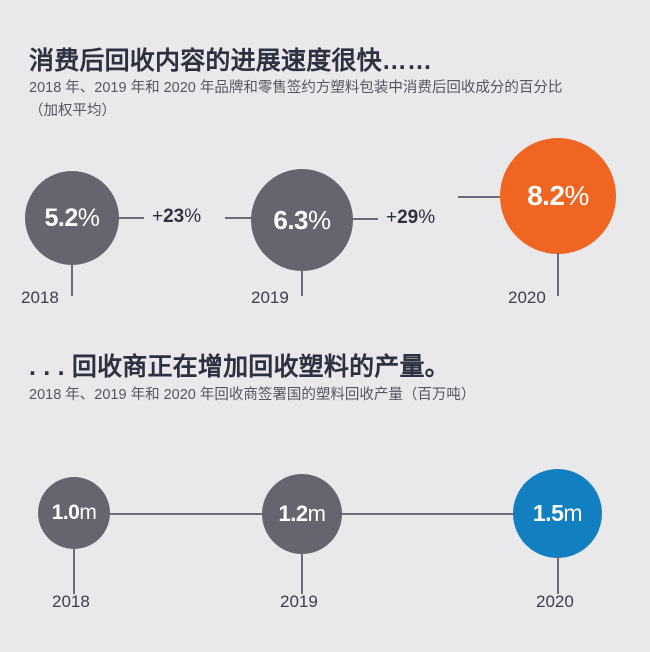 Image resolution: width=650 pixels, height=652 pixels. I want to click on tick-2019-pcr, so click(302, 283).